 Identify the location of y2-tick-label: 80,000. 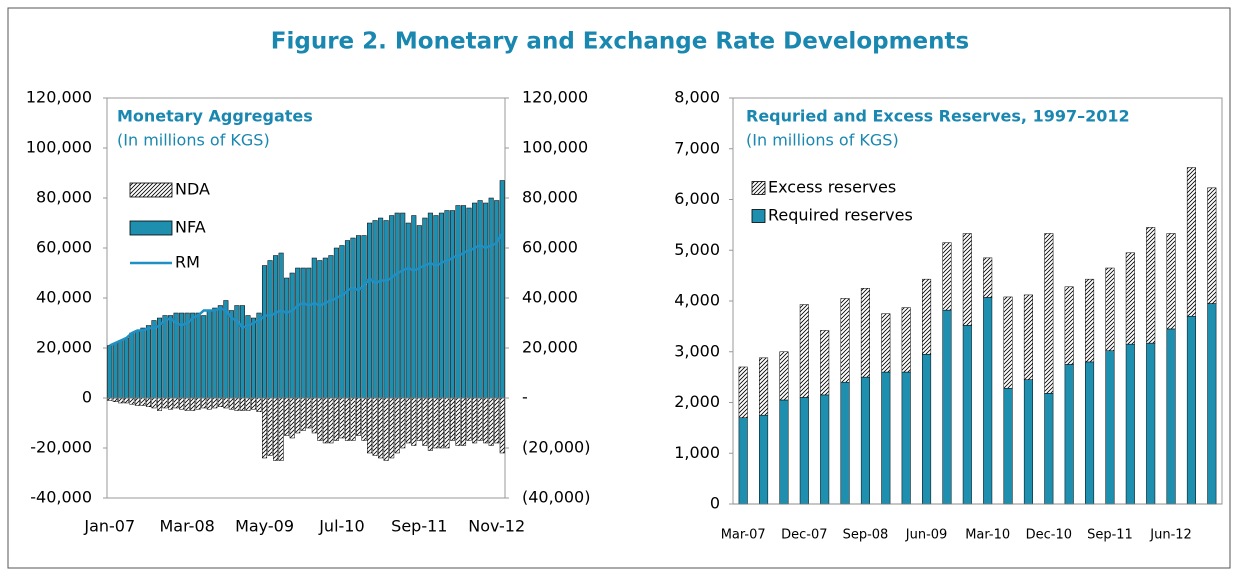
(550, 197).